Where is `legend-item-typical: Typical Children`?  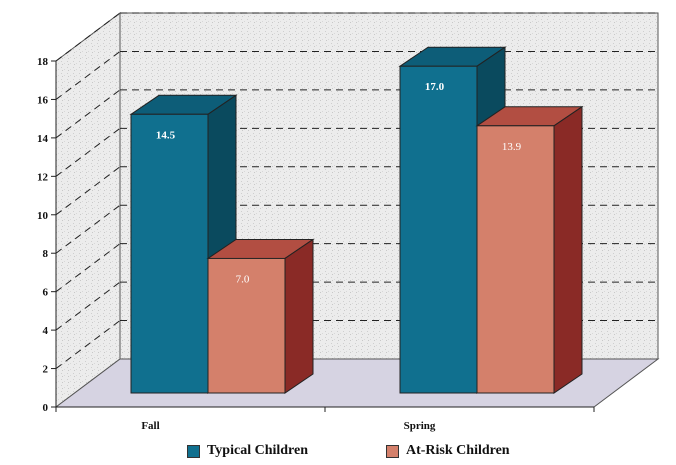
legend-item-typical: Typical Children is located at coordinates (247, 451).